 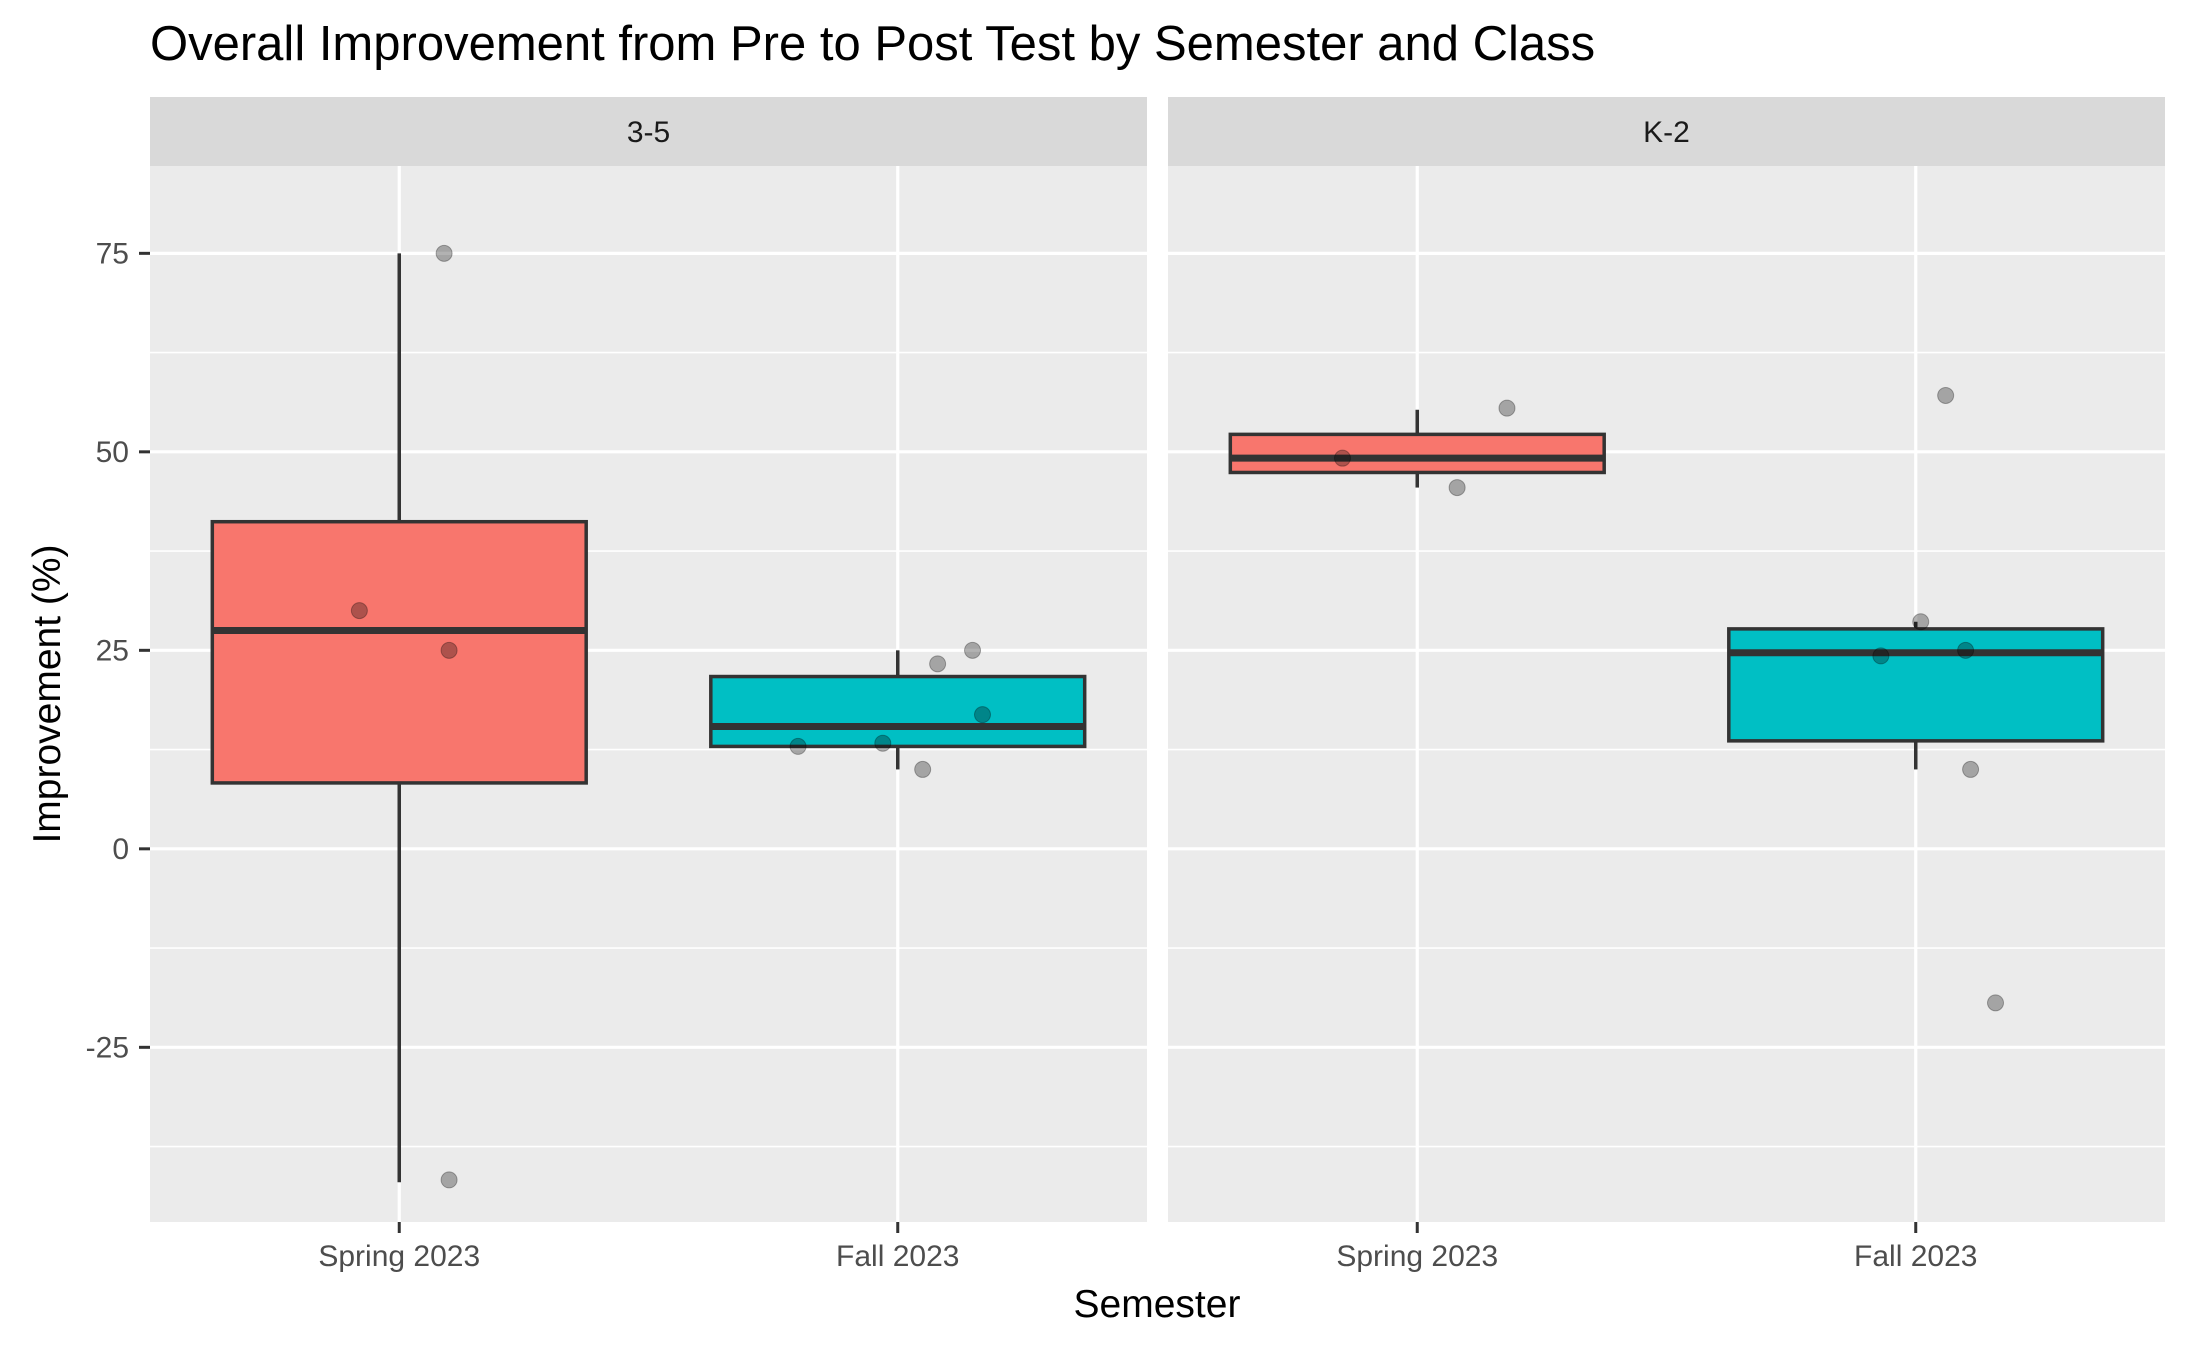 I want to click on box-k-2-spring-2023, so click(x=1417, y=453).